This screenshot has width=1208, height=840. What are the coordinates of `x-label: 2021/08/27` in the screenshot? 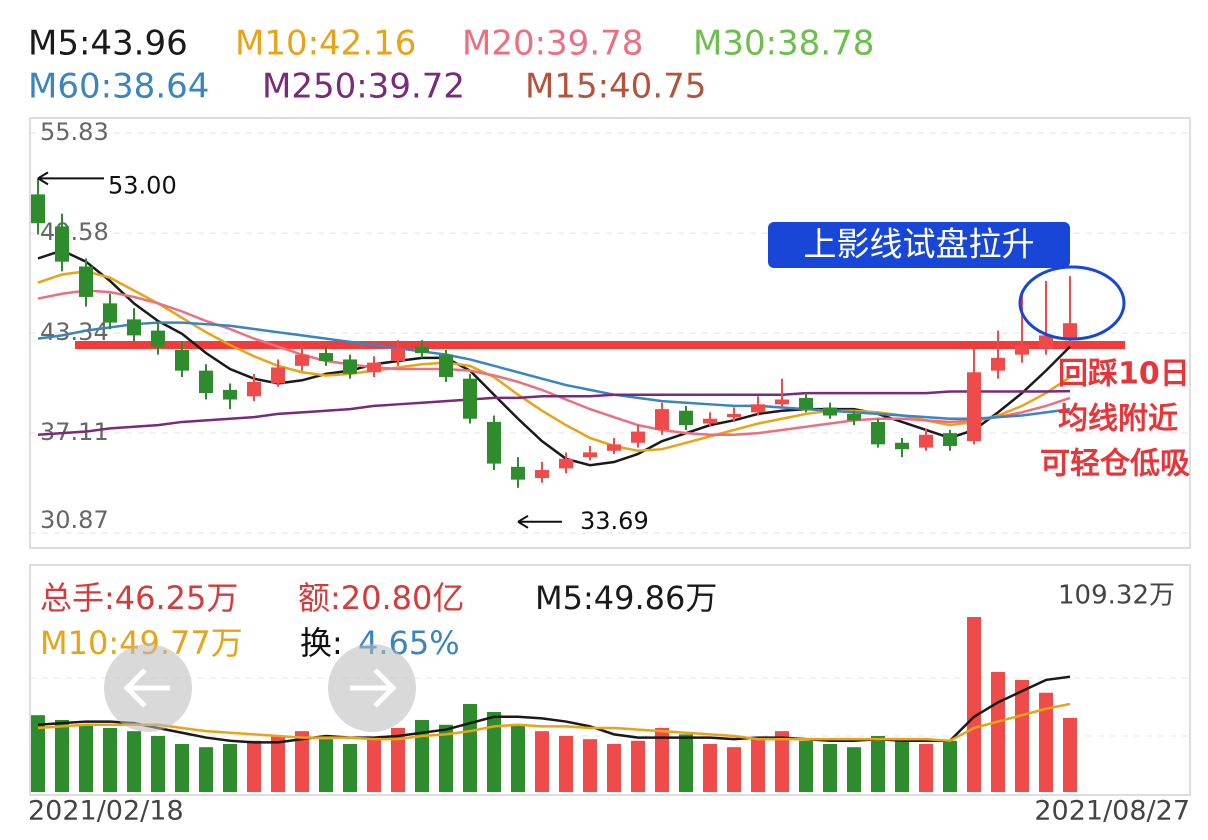 It's located at (1112, 811).